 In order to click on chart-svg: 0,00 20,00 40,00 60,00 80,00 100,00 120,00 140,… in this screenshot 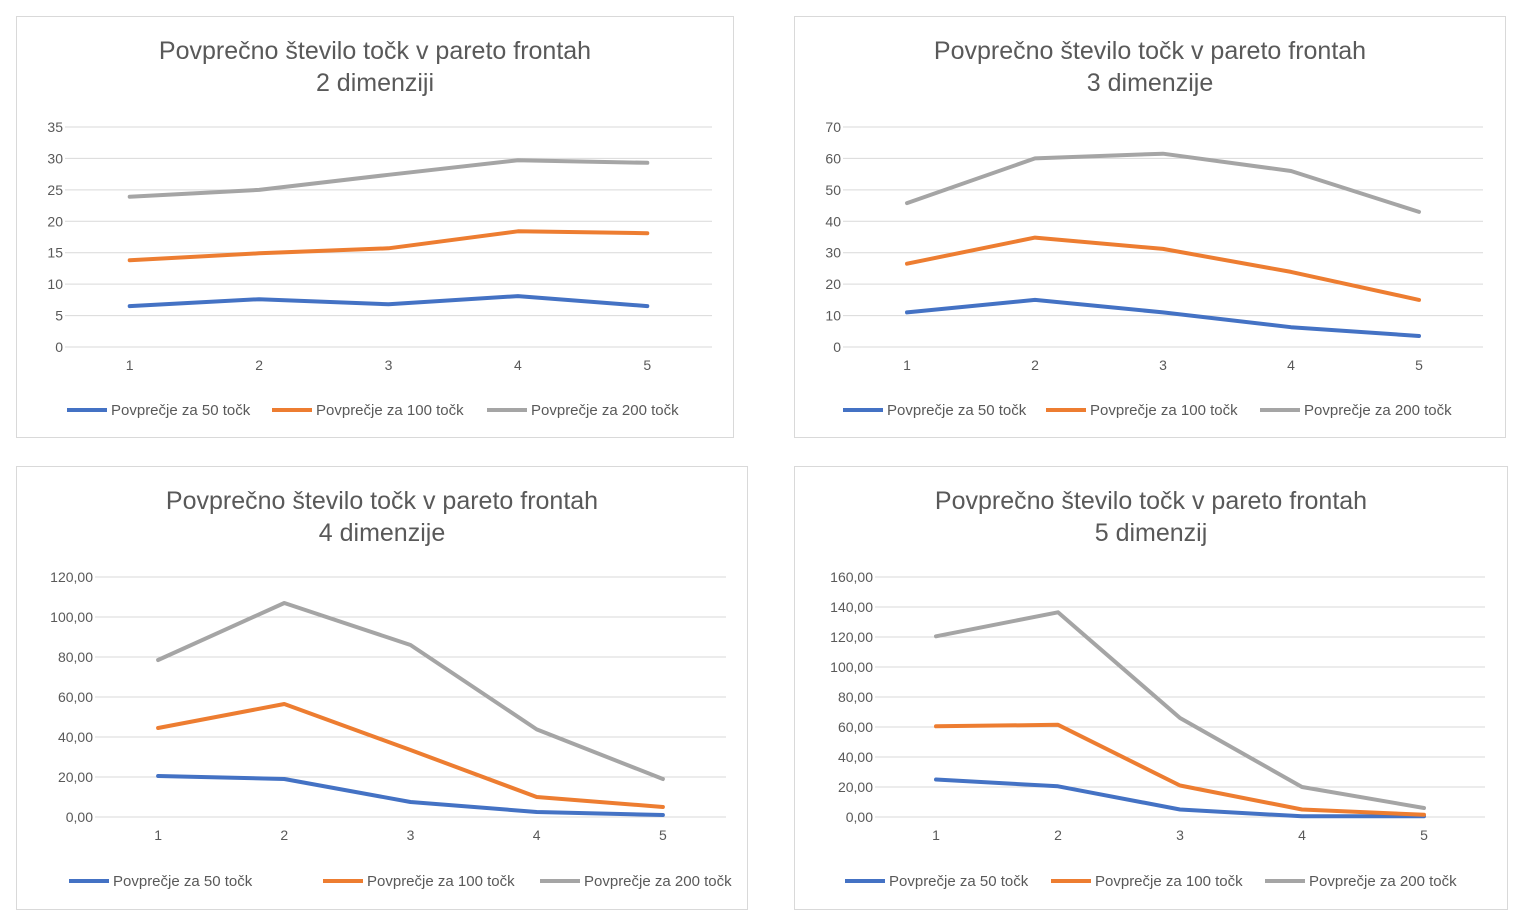, I will do `click(1157, 729)`.